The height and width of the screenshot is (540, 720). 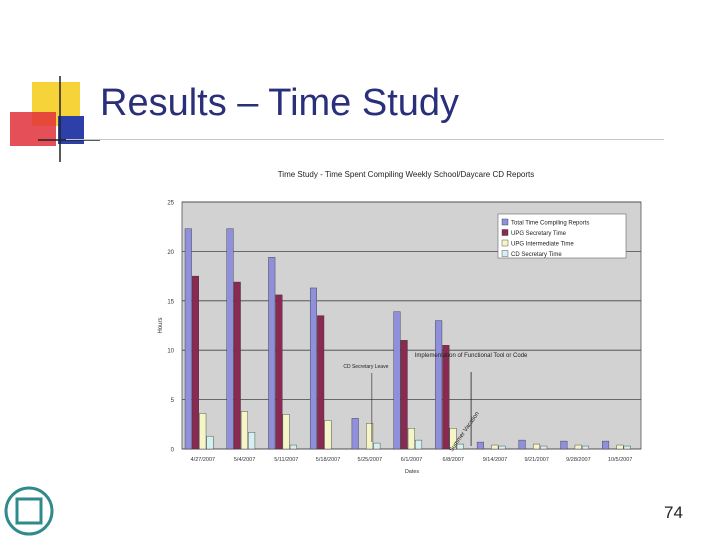 I want to click on x-tick-label: 9/28/2007, so click(x=578, y=460).